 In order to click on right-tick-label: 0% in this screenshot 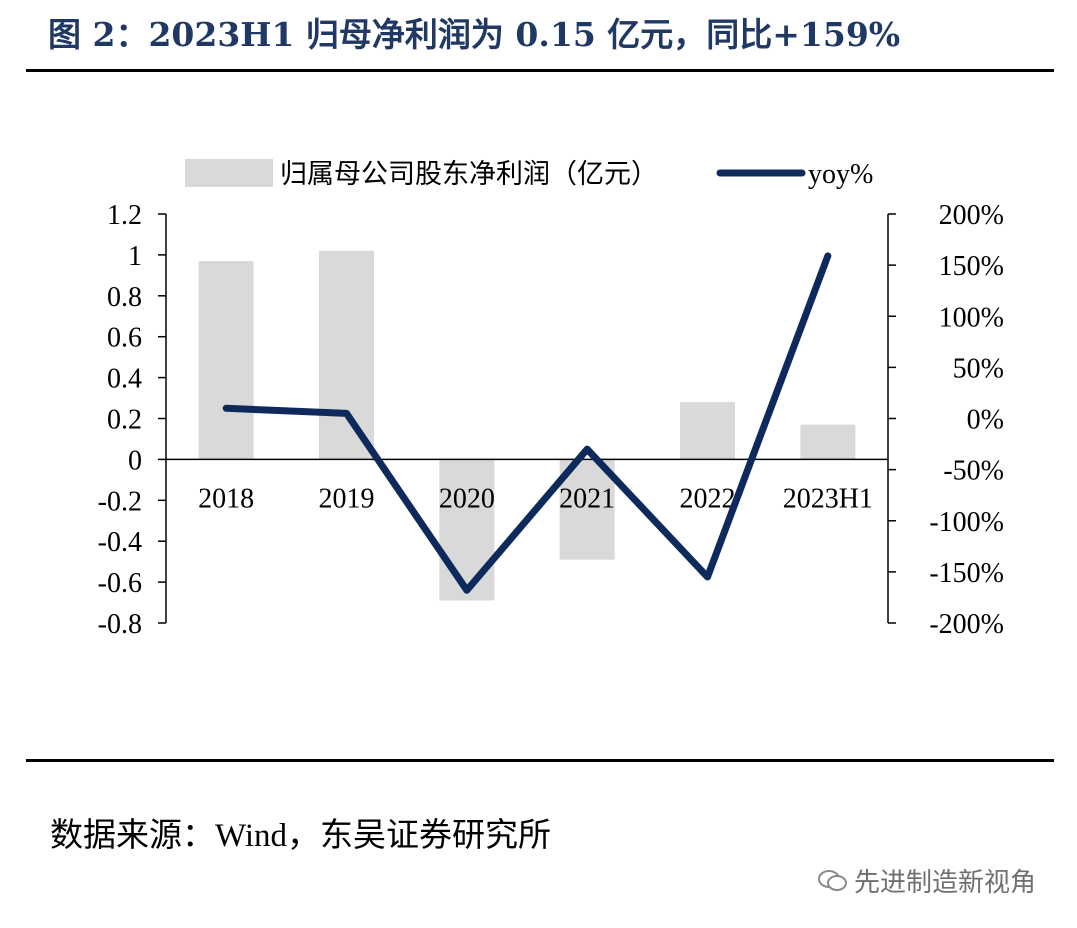, I will do `click(985, 420)`.